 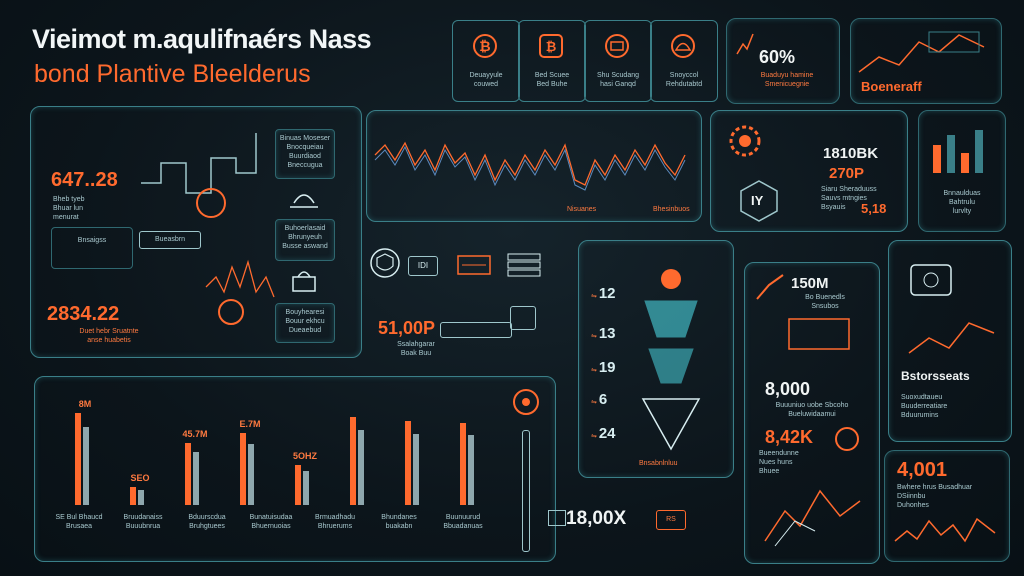 What do you see at coordinates (921, 52) in the screenshot?
I see `mini-line-chart` at bounding box center [921, 52].